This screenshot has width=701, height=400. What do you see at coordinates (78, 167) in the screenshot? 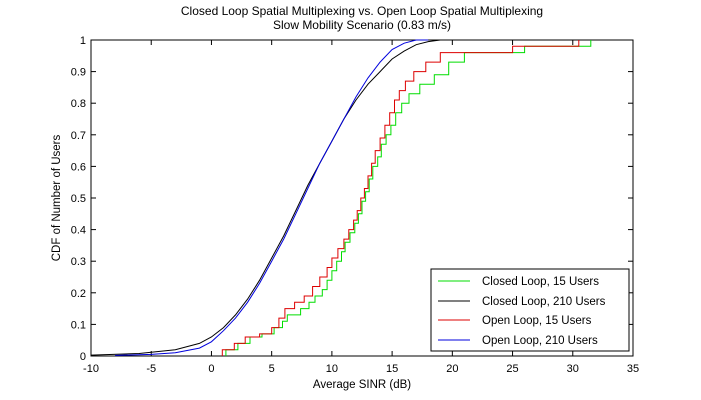
I see `y-tick-label: 0.6` at bounding box center [78, 167].